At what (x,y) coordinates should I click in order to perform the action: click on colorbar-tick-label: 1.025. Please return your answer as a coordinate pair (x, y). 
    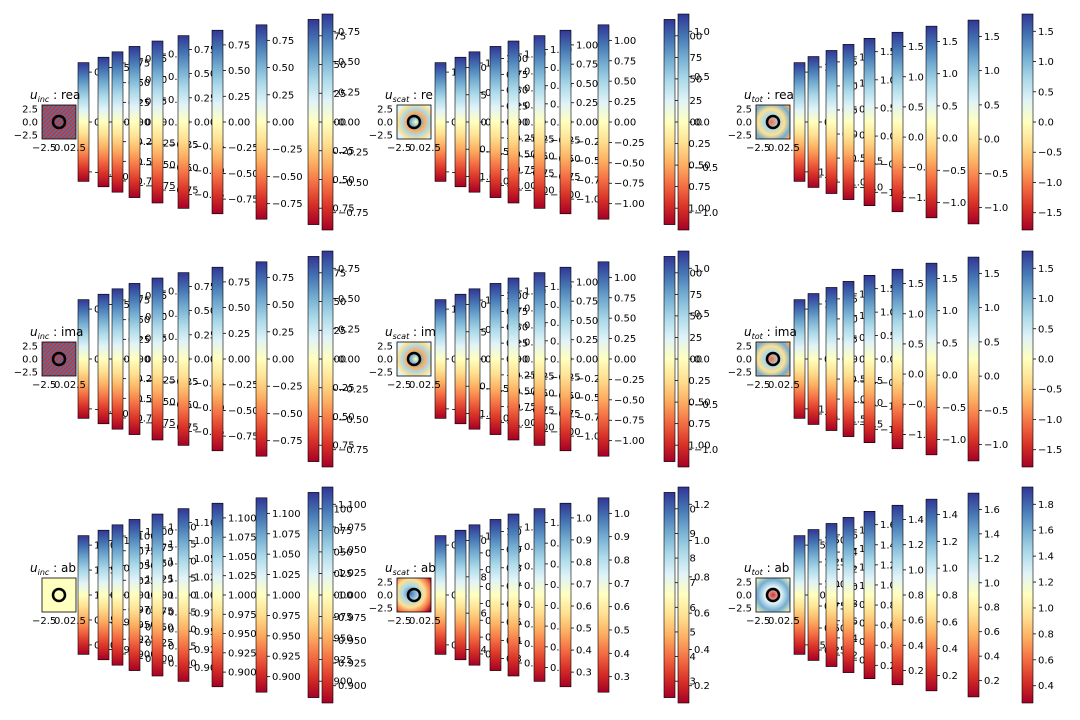
    Looking at the image, I should click on (286, 575).